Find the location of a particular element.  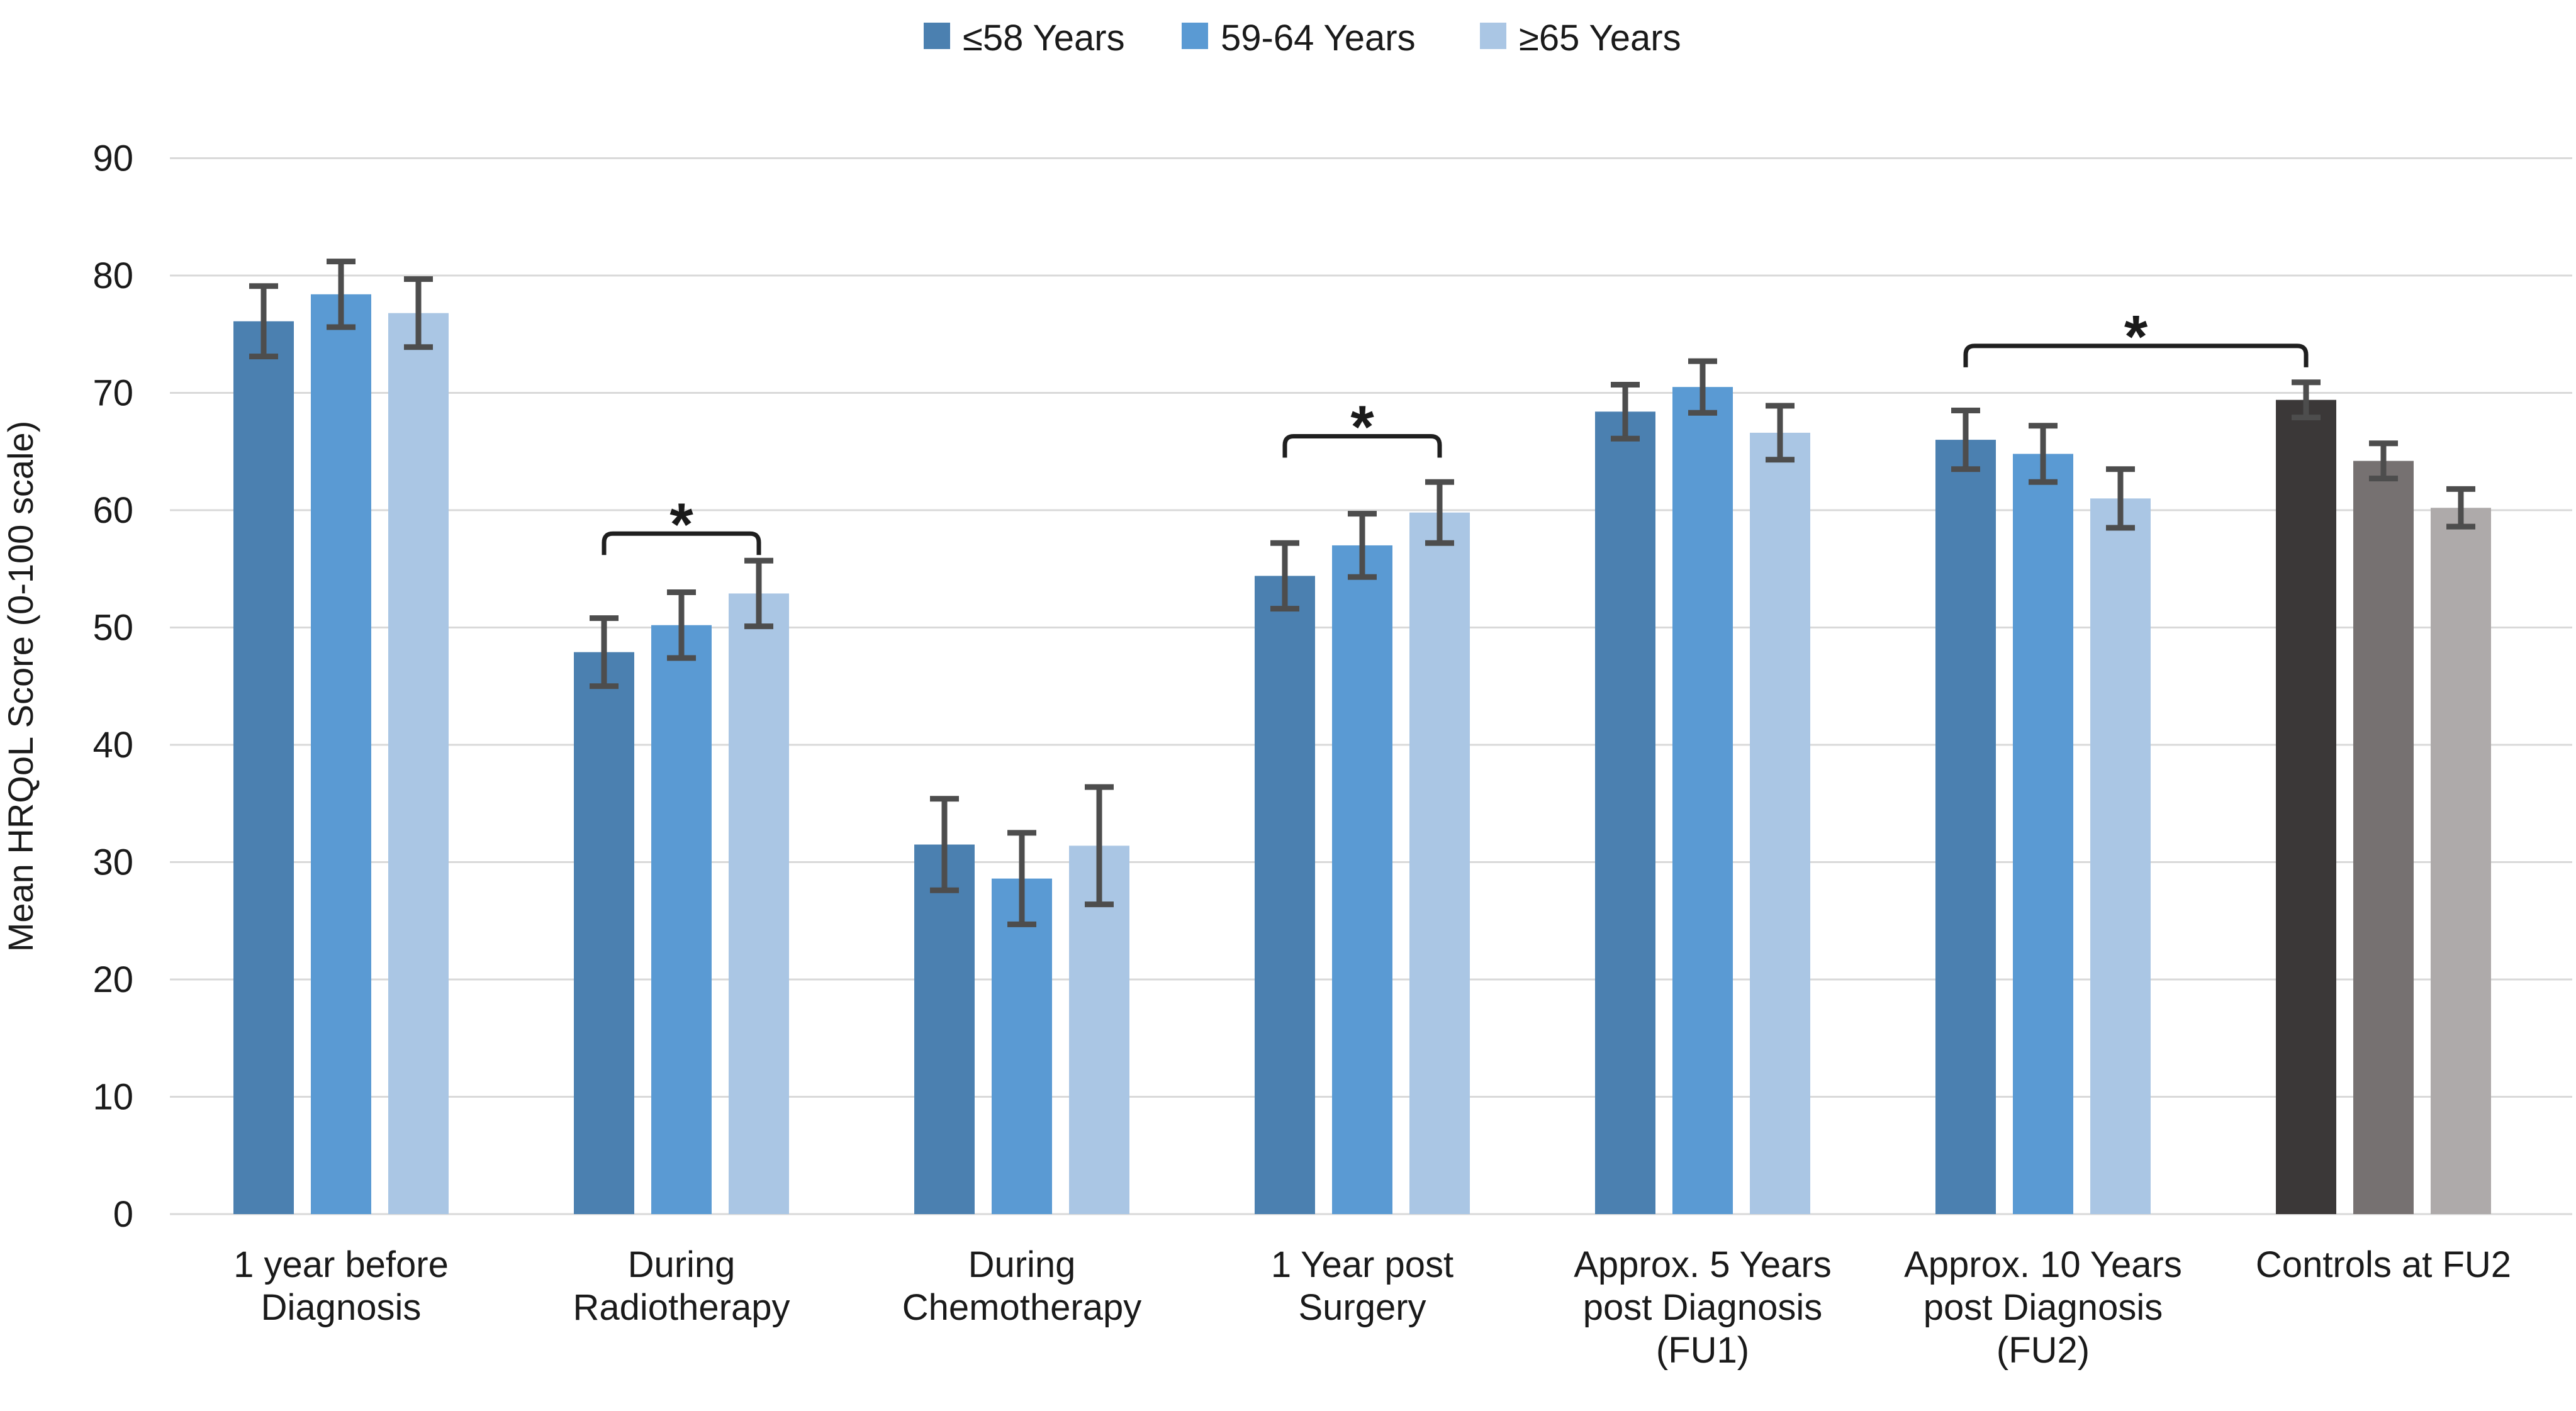

legend-label-le58: ≤58 Years is located at coordinates (1044, 38).